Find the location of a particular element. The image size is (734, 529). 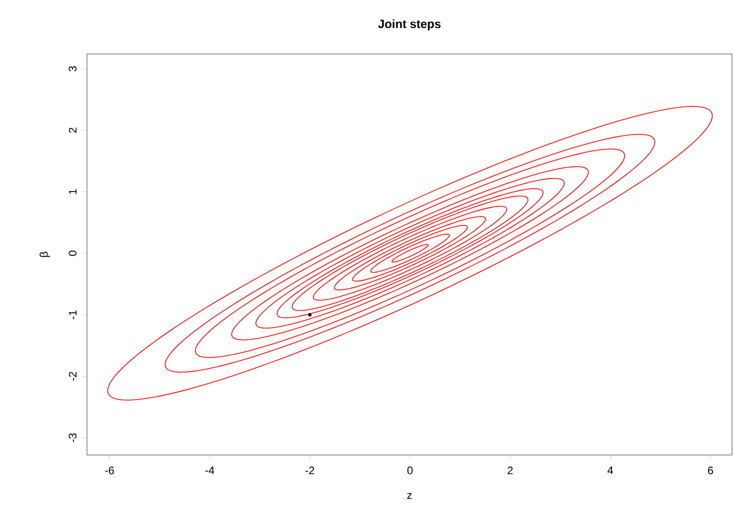

y-tick-label: 1 is located at coordinates (72, 191).